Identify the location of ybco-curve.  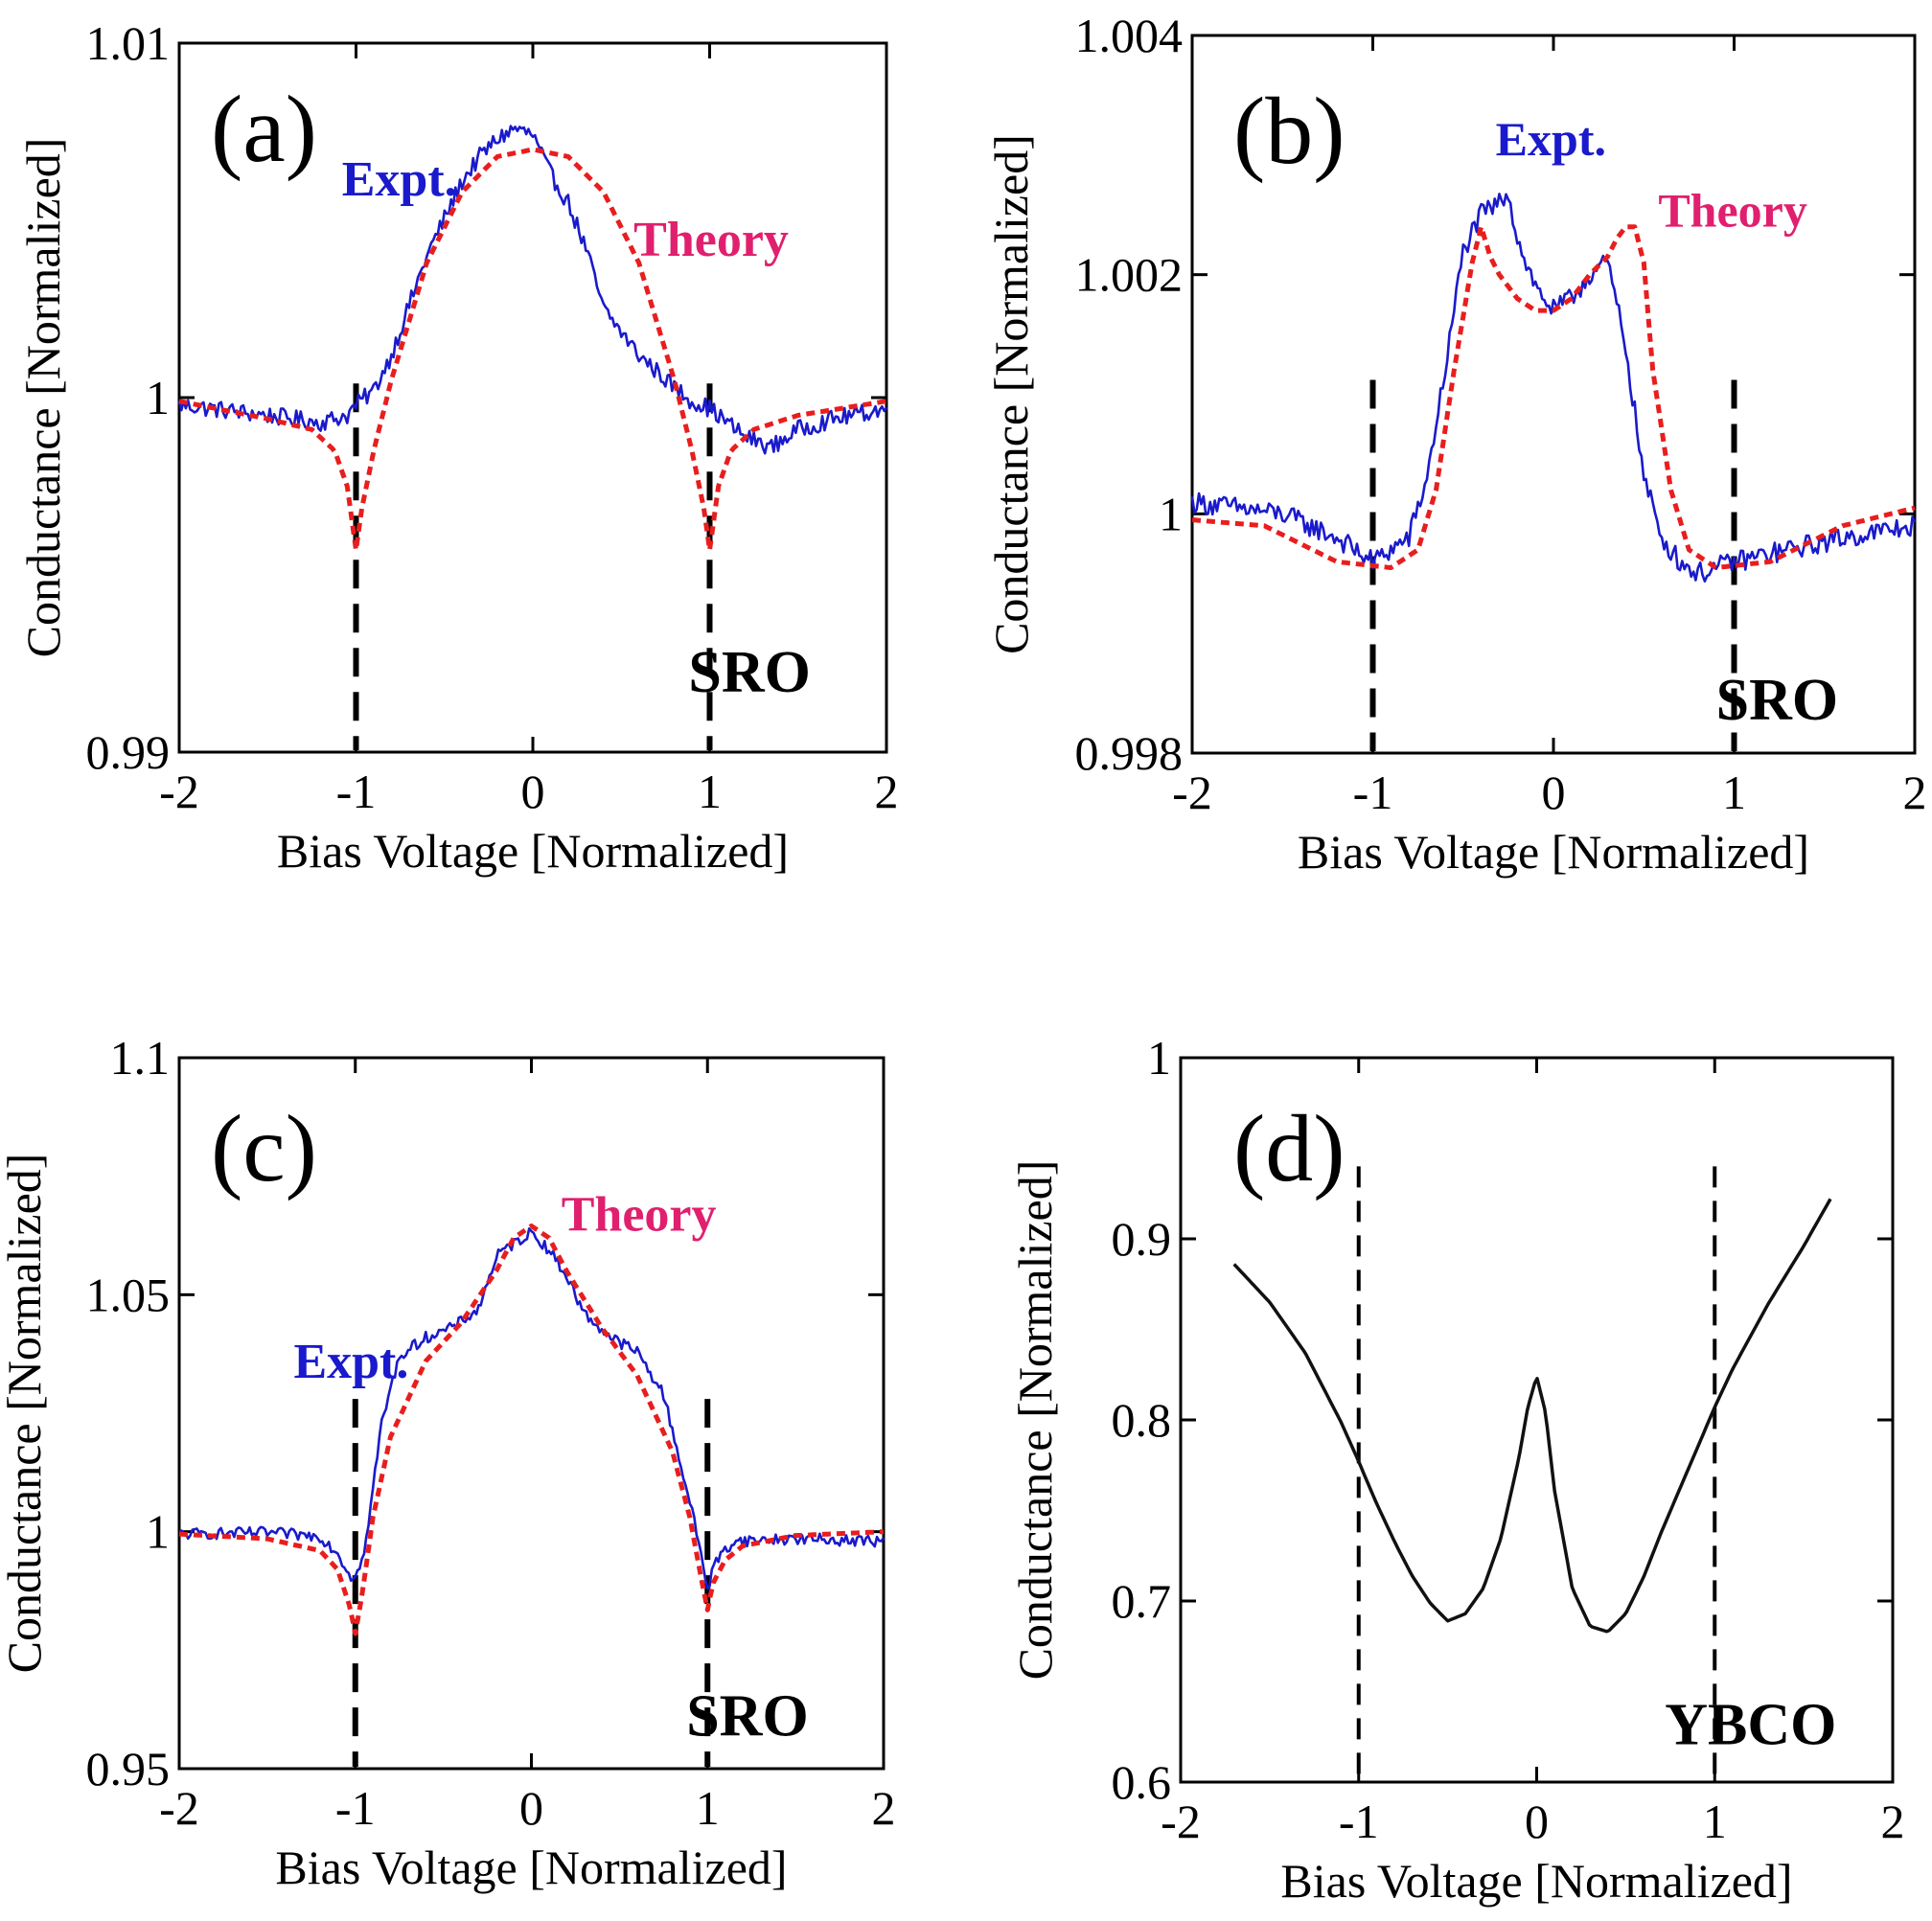
(1532, 1416).